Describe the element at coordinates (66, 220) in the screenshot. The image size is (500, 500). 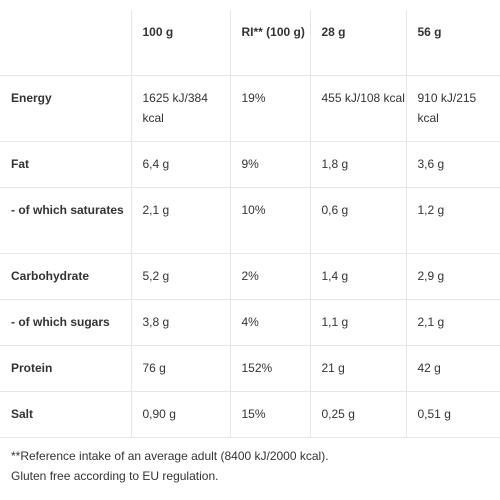
I see `row-label-saturates: - of which saturates` at that location.